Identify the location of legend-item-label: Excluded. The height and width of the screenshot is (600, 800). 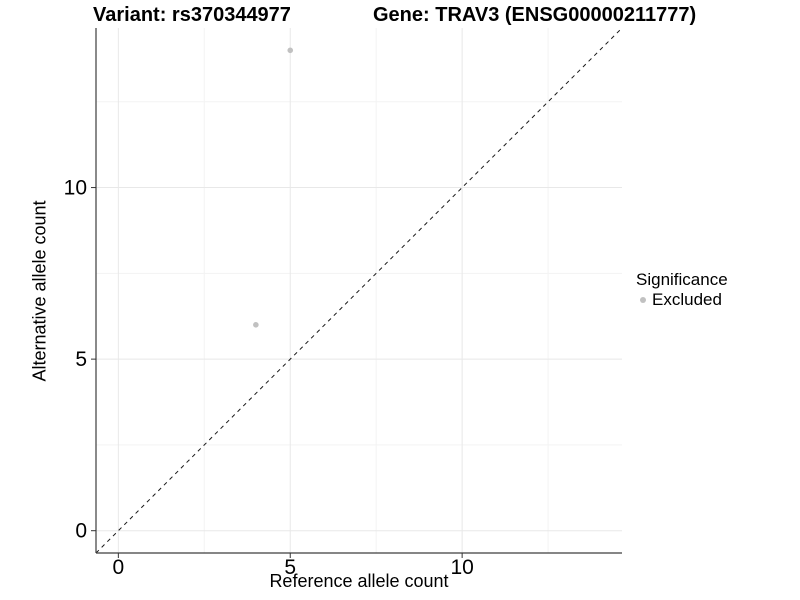
(687, 299).